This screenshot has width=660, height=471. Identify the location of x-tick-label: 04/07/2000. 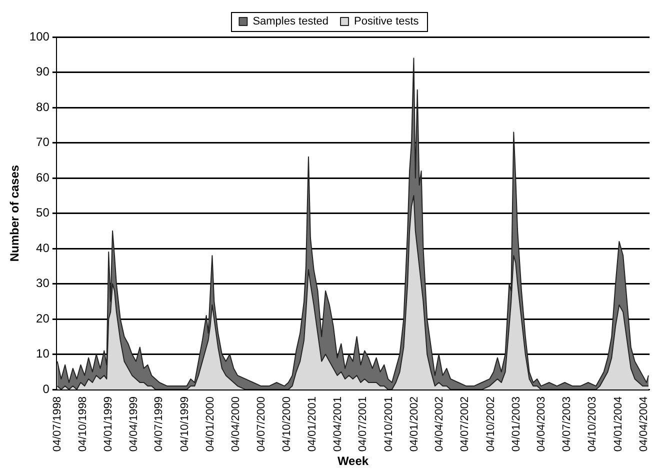
(261, 424).